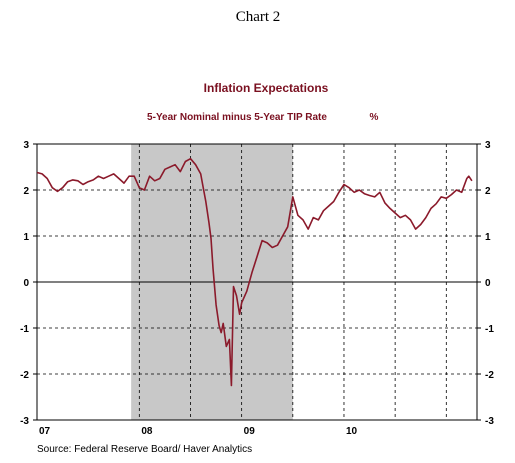 The height and width of the screenshot is (463, 515). I want to click on y-tick-label-left: 3, so click(26, 145).